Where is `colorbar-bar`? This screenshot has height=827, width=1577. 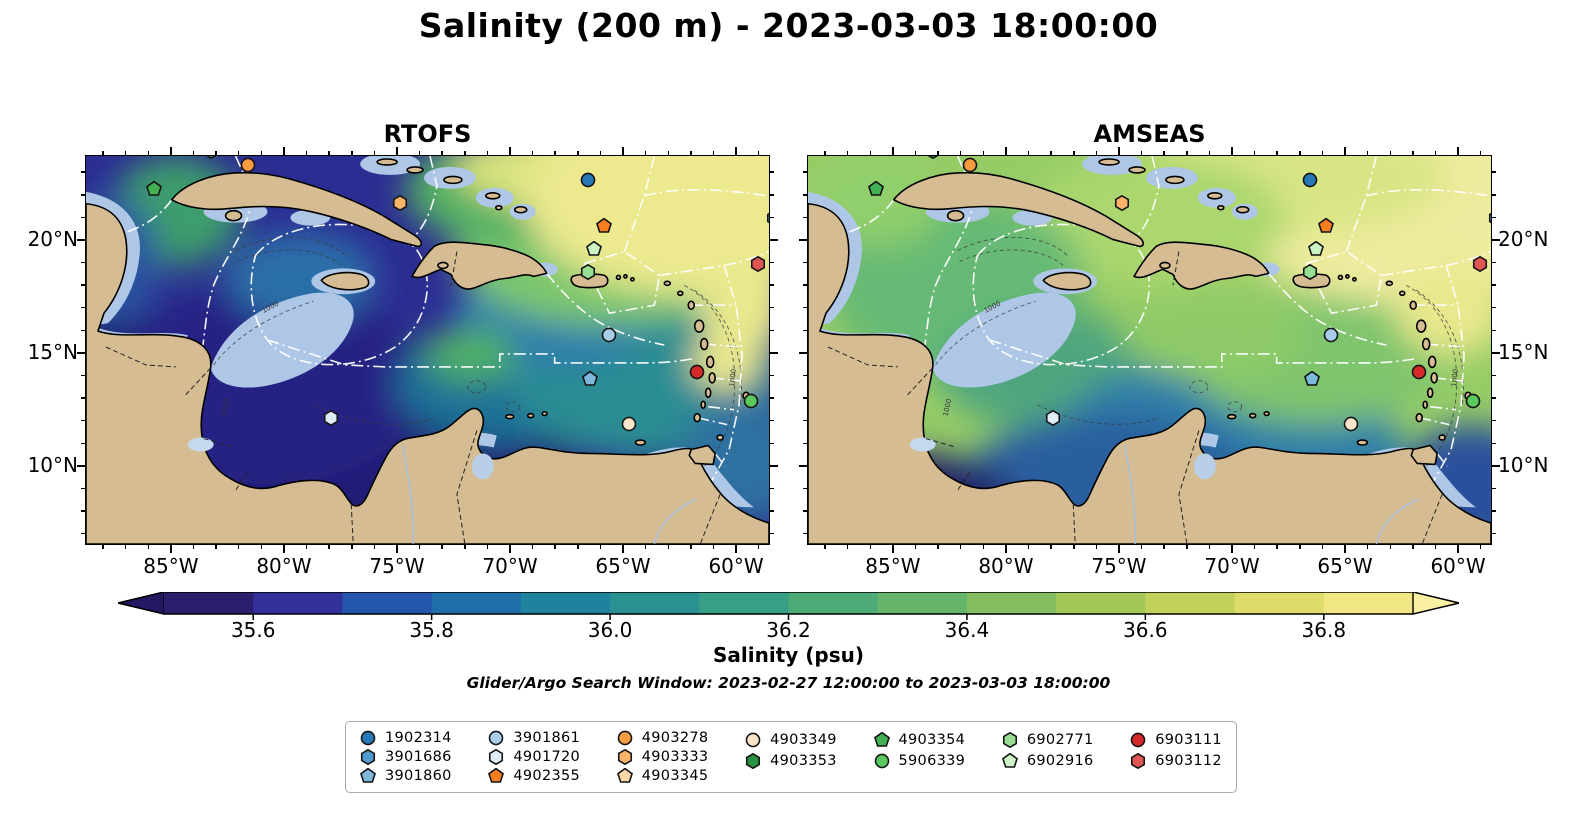 colorbar-bar is located at coordinates (788, 605).